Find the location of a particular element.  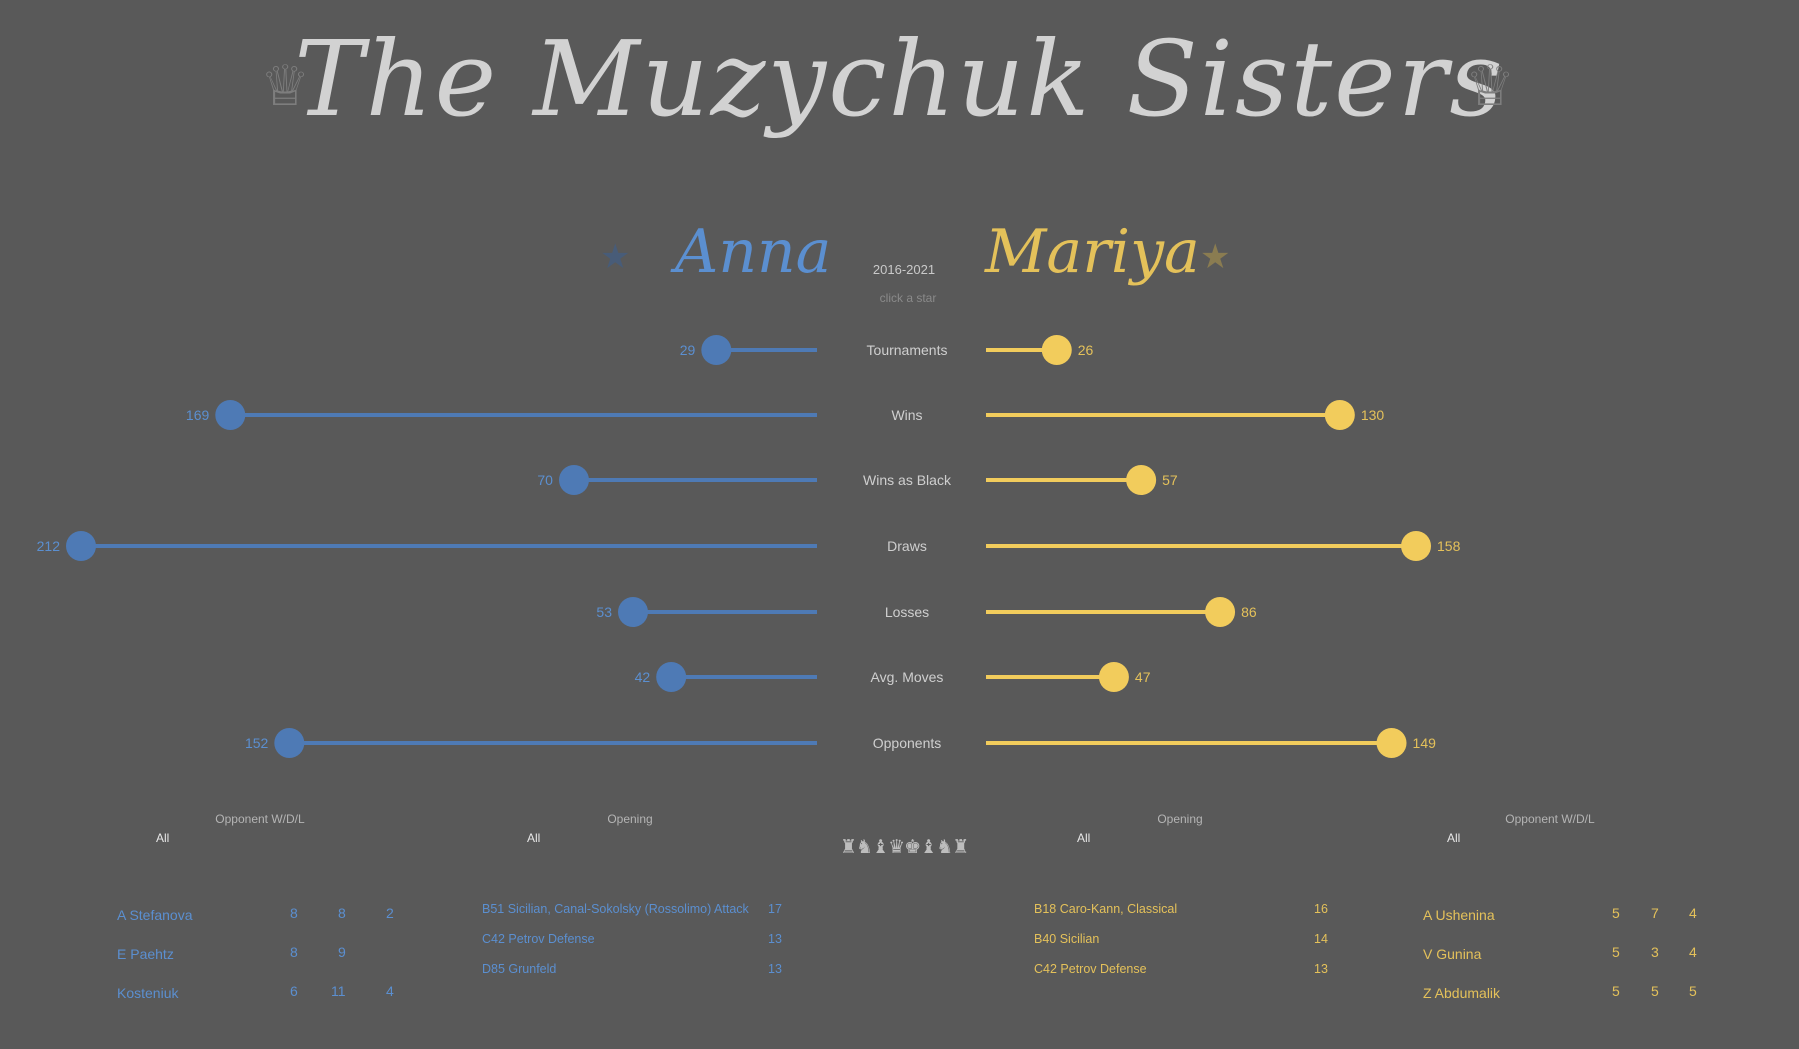

mariya-opening-name: B40 Sicilian is located at coordinates (1067, 939).